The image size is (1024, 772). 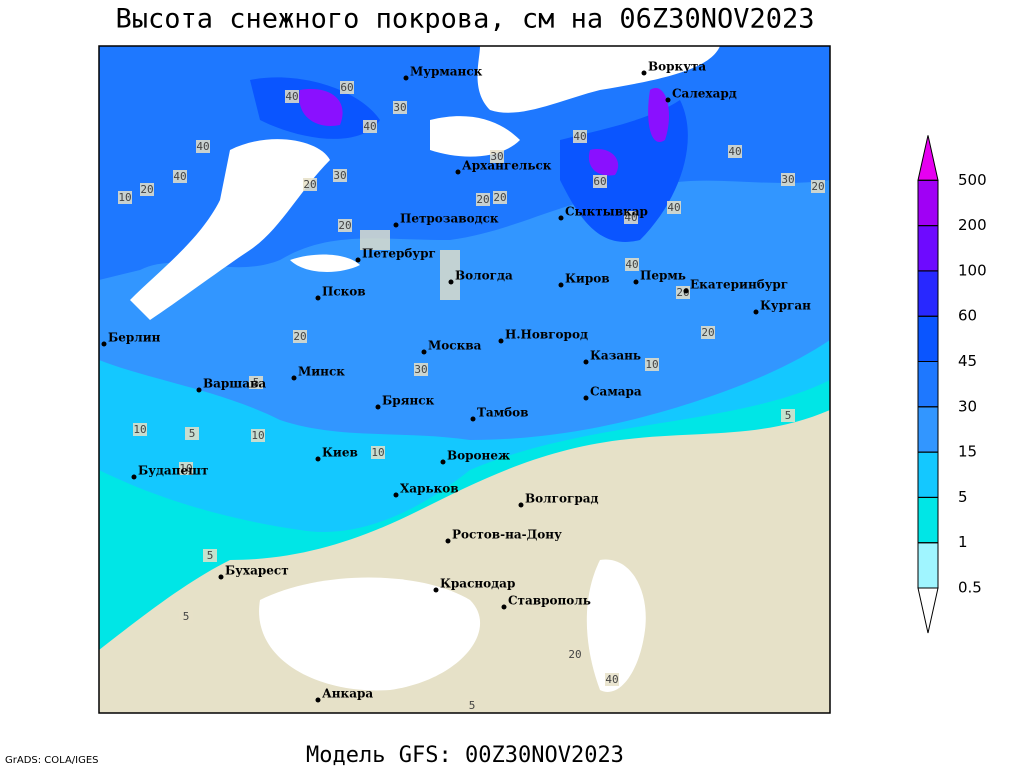 I want to click on city-label: Воронеж, so click(x=478, y=456).